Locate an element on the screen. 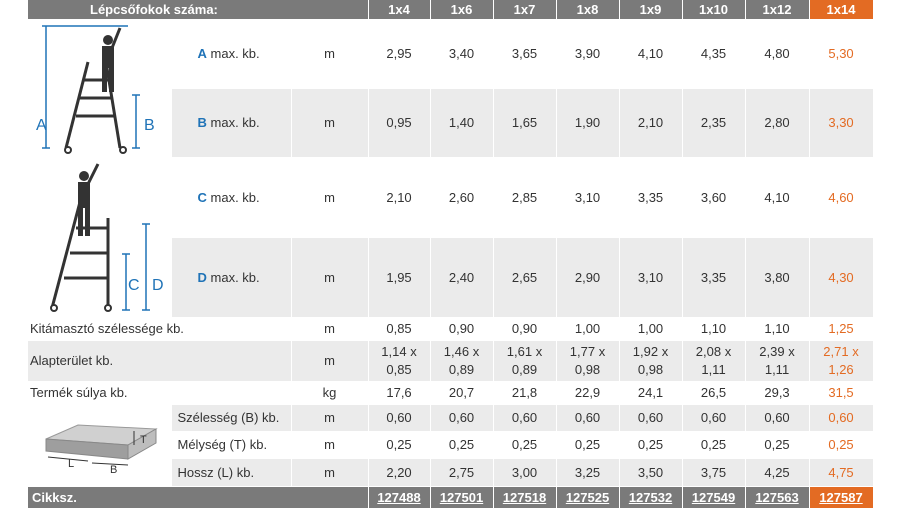 This screenshot has height=509, width=900. cell: 2,80 is located at coordinates (777, 123).